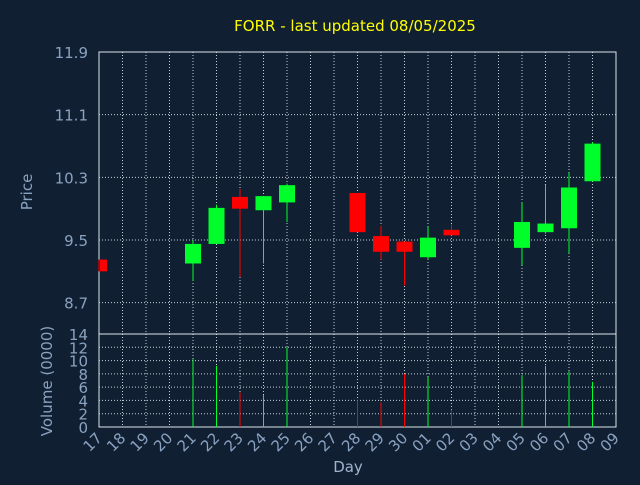 The image size is (640, 485). I want to click on price-tick-label: 11.1, so click(71, 116).